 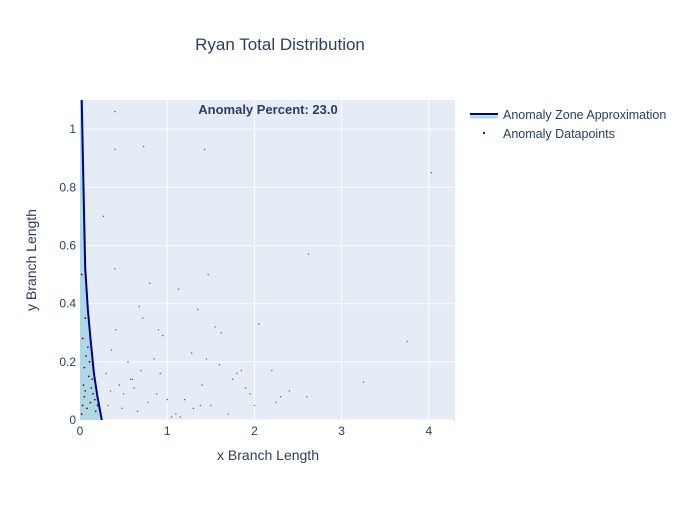 What do you see at coordinates (80, 431) in the screenshot?
I see `x-tick-label: 0` at bounding box center [80, 431].